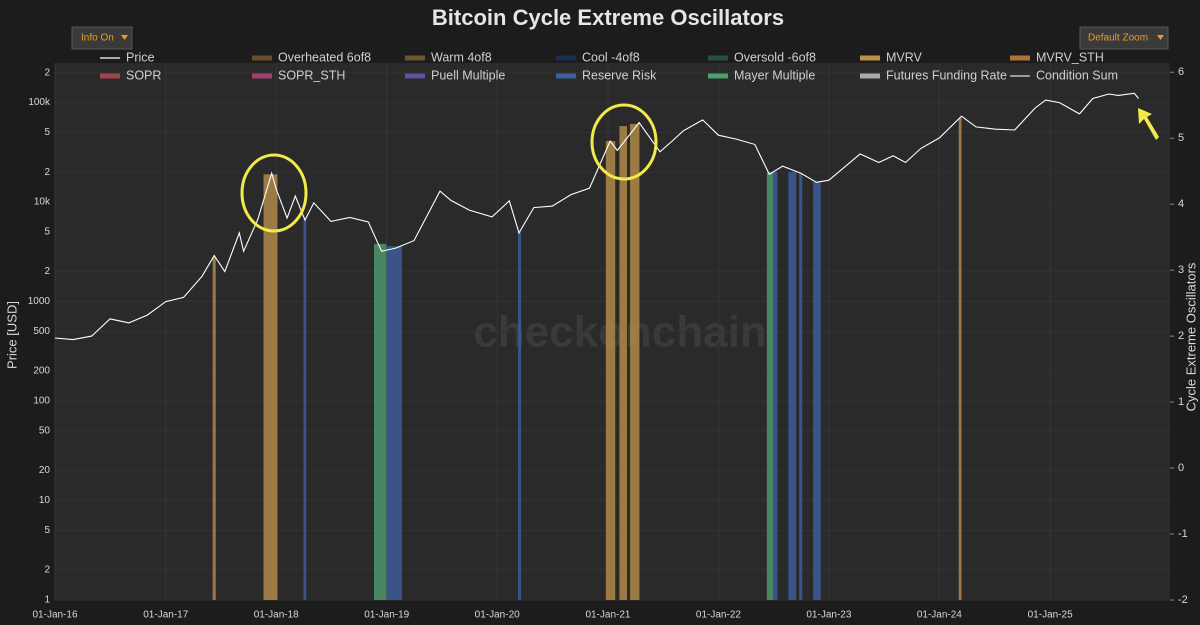  What do you see at coordinates (946, 75) in the screenshot?
I see `legend-label: Futures Funding Rate` at bounding box center [946, 75].